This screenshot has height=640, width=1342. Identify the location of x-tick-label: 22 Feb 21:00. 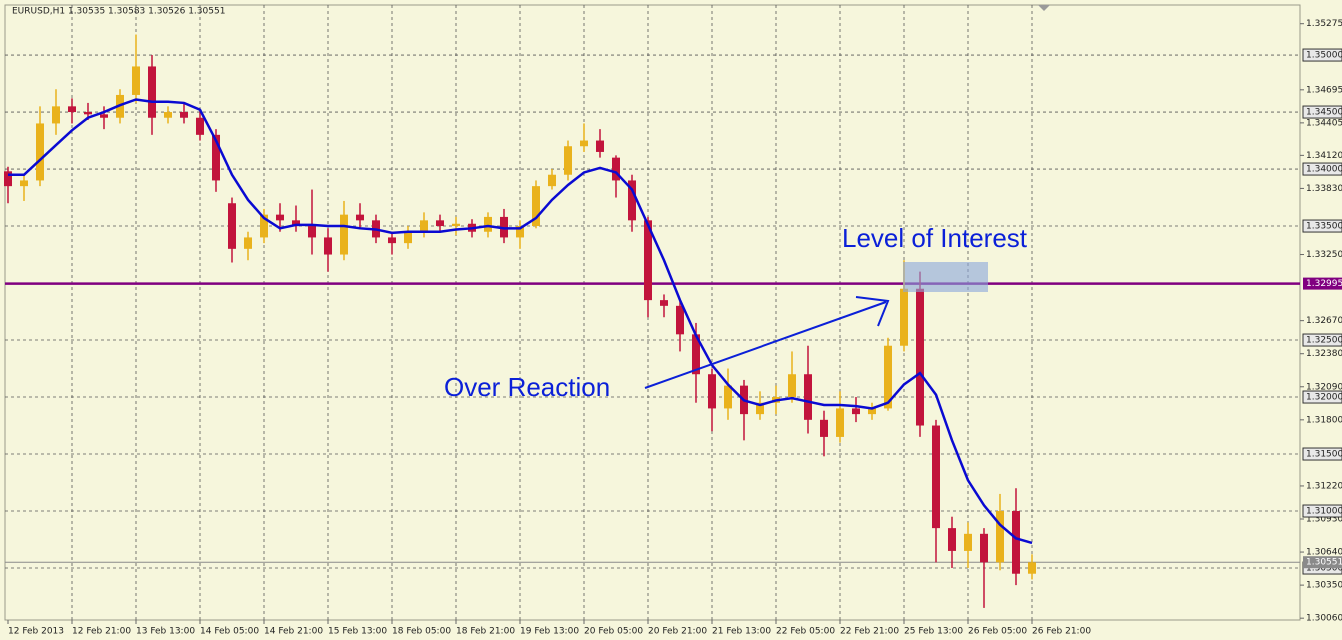
(869, 632).